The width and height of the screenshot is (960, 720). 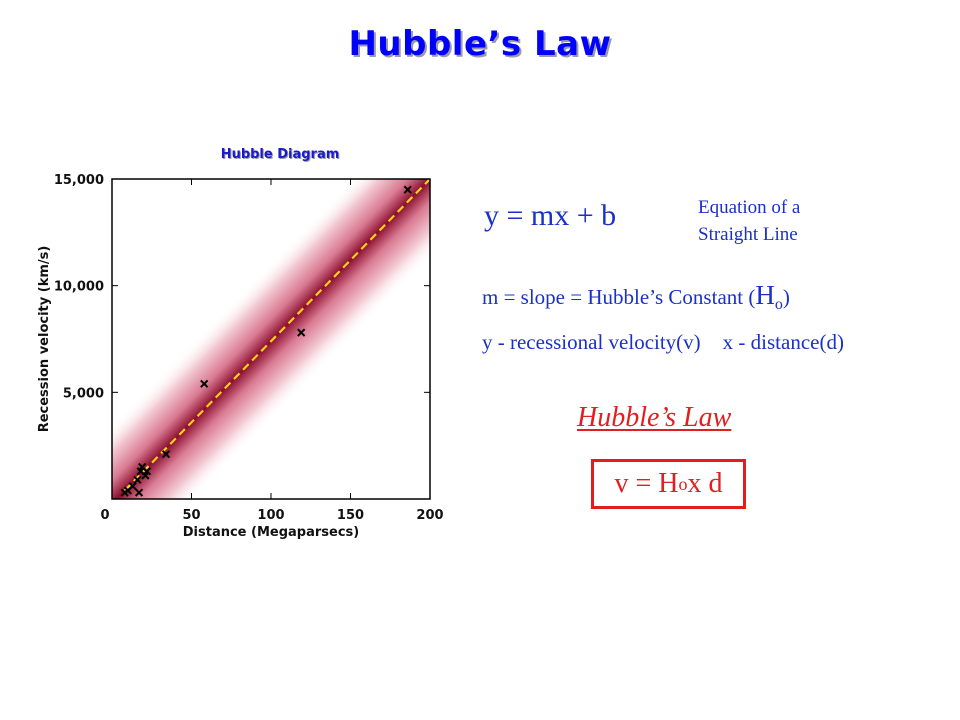 What do you see at coordinates (768, 221) in the screenshot?
I see `equation-note: Equation of a Straight Line` at bounding box center [768, 221].